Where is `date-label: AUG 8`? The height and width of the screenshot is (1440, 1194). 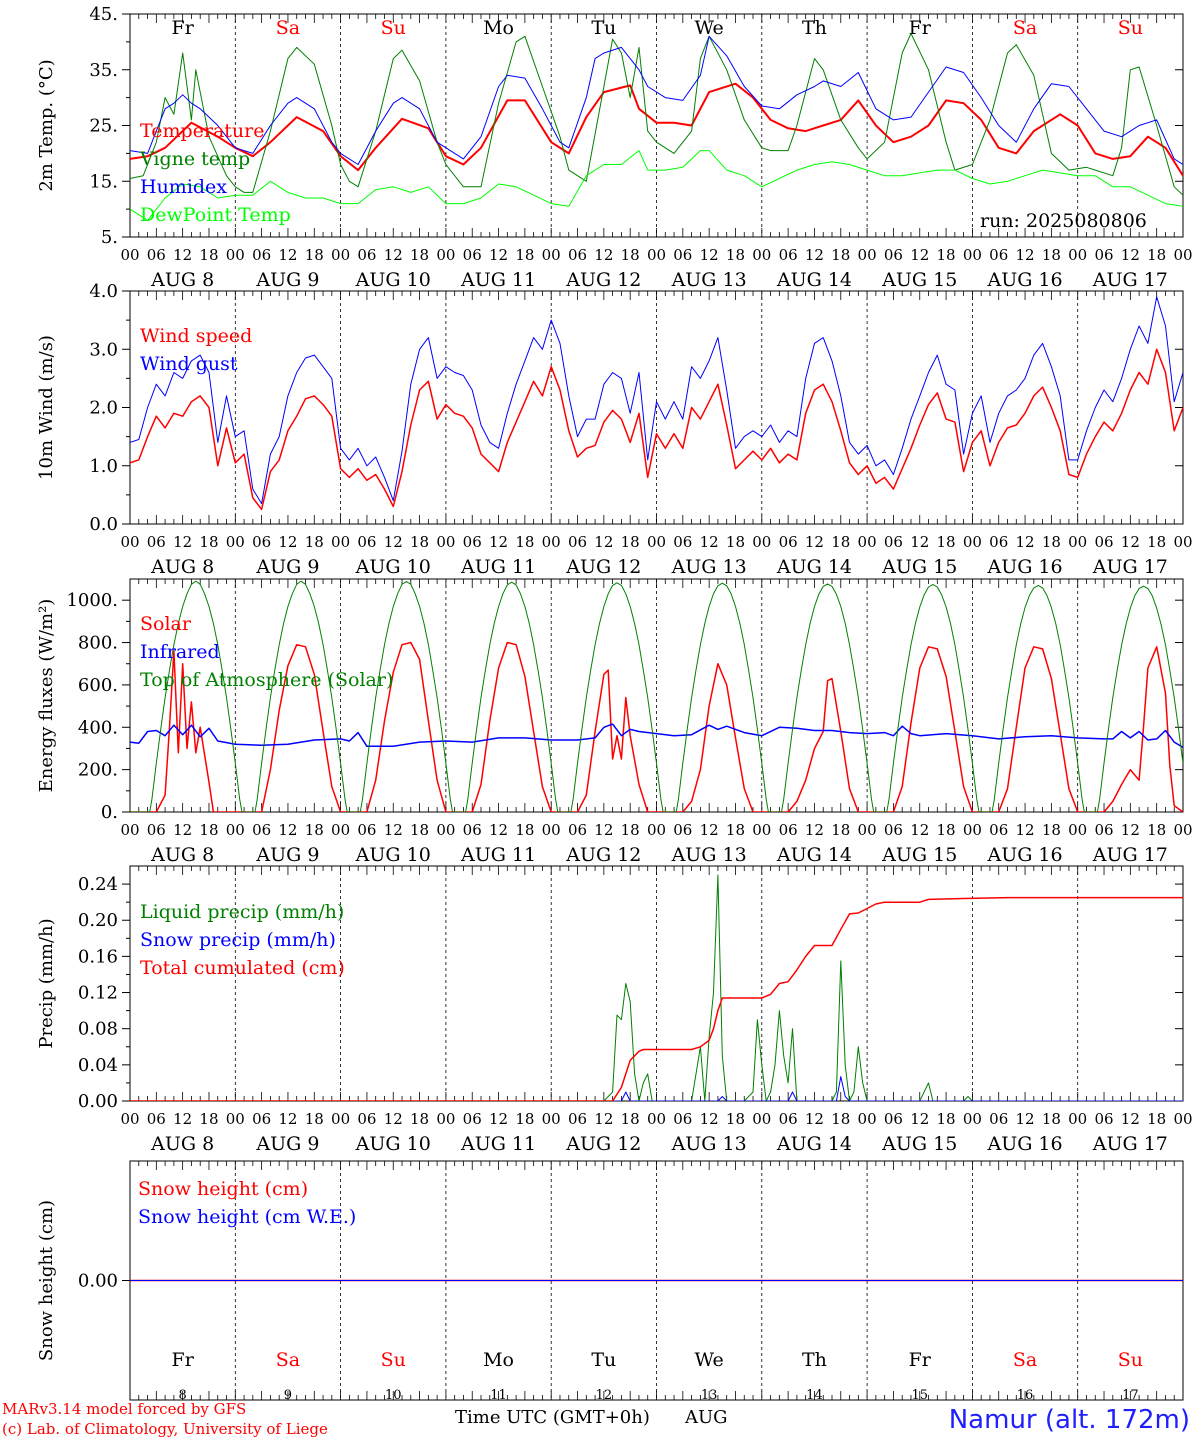 date-label: AUG 8 is located at coordinates (182, 567).